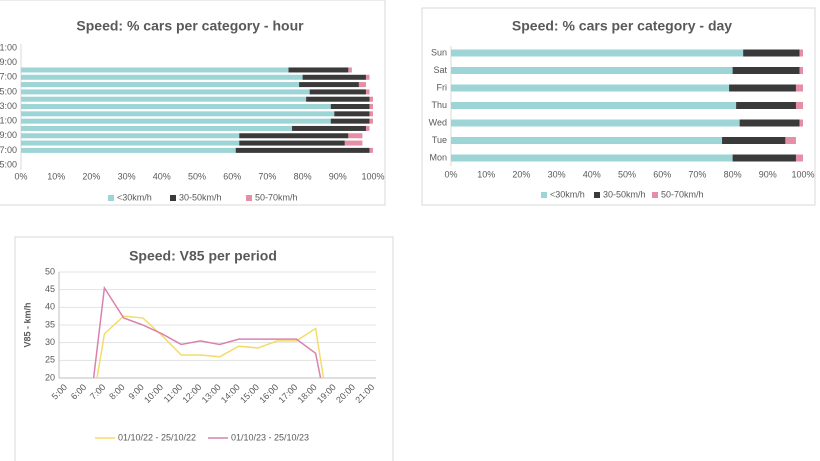 The image size is (820, 461). I want to click on y-tick-label: Sun, so click(439, 52).